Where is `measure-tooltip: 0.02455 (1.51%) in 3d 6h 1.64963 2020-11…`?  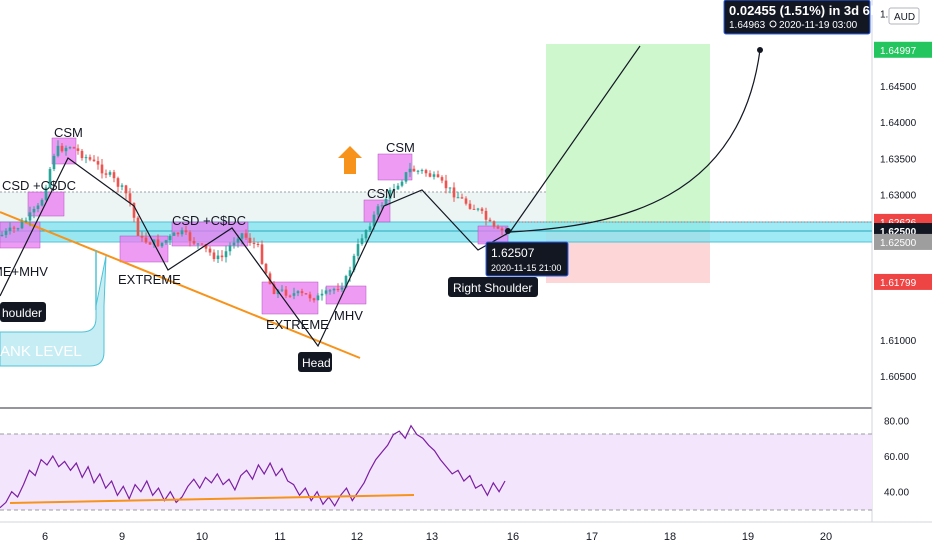
measure-tooltip: 0.02455 (1.51%) in 3d 6h 1.64963 2020-11… is located at coordinates (800, 17).